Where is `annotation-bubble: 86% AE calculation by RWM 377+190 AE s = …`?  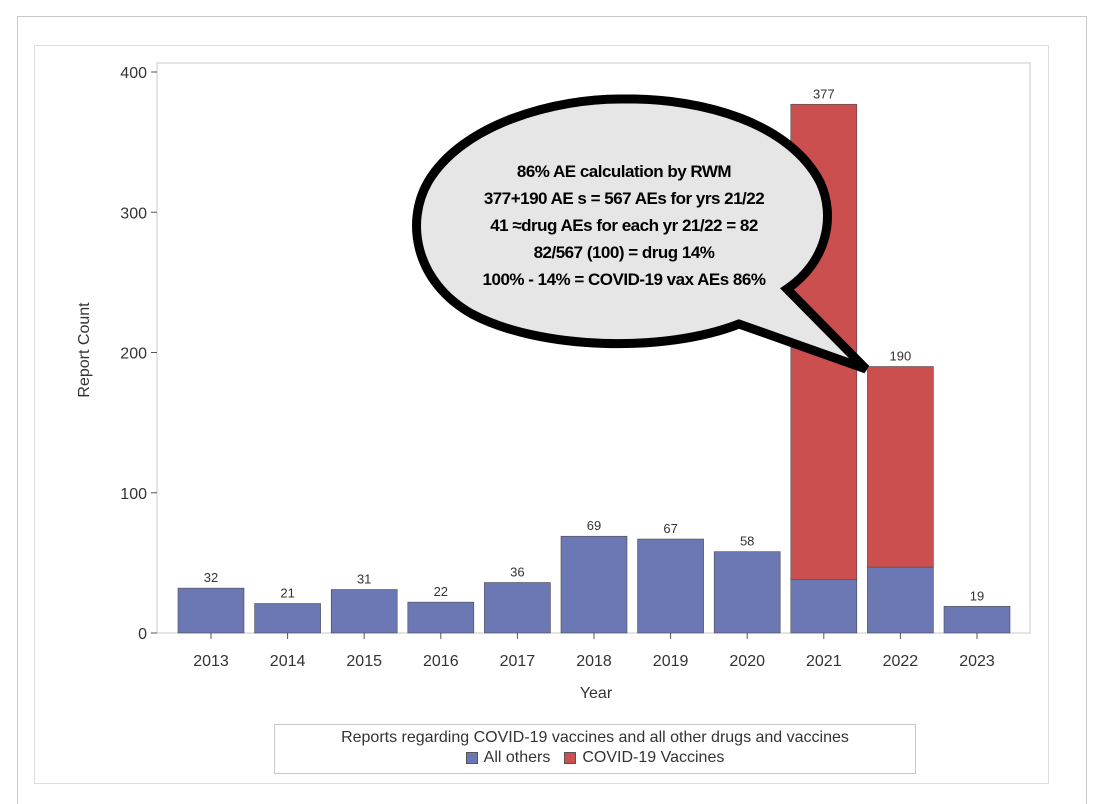 annotation-bubble: 86% AE calculation by RWM 377+190 AE s = … is located at coordinates (641, 234).